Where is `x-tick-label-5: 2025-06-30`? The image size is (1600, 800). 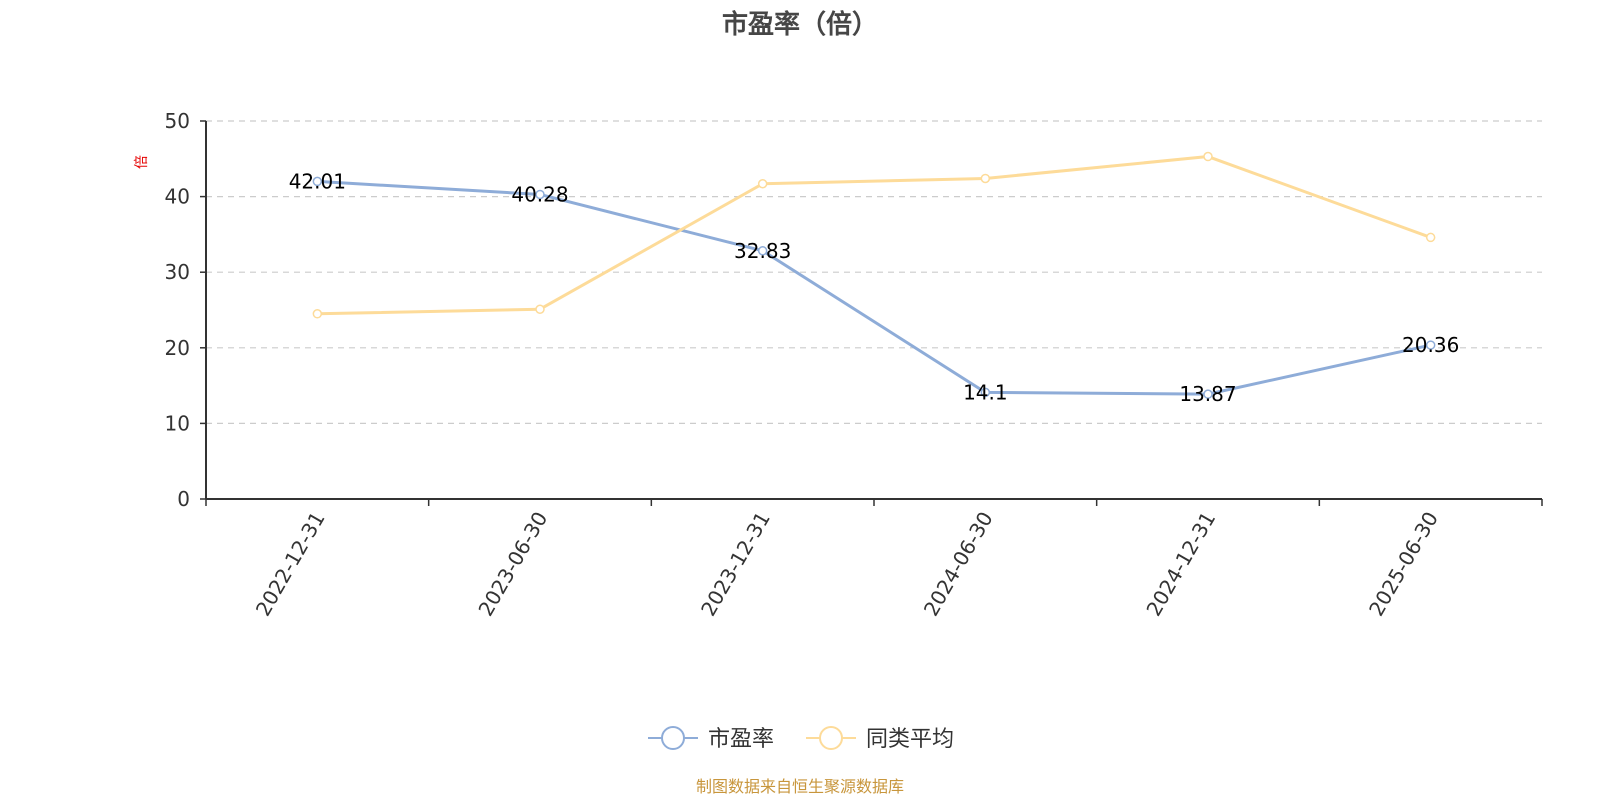 x-tick-label-5: 2025-06-30 is located at coordinates (1403, 564).